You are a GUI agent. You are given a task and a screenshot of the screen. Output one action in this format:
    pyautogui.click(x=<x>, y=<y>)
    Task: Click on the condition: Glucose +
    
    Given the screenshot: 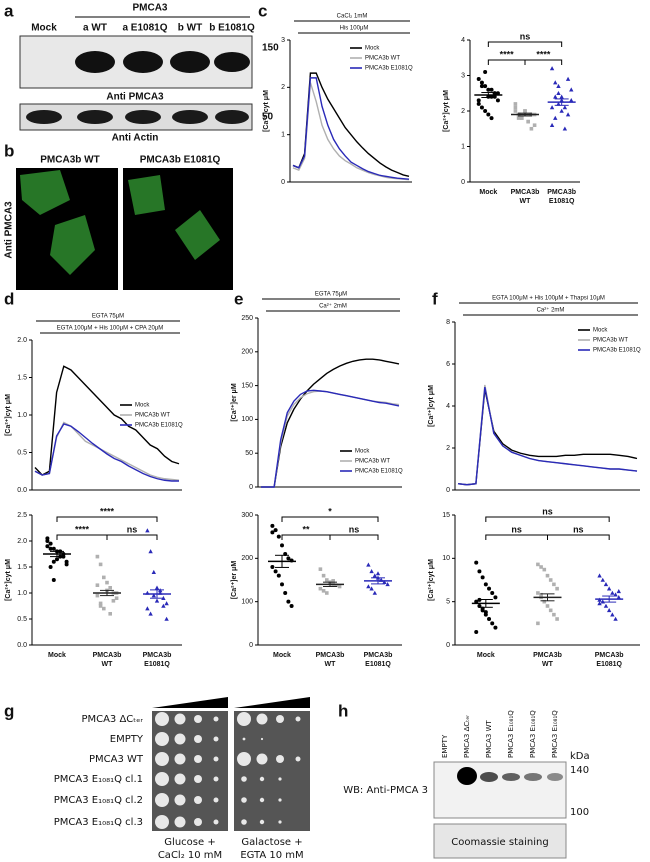 What is the action you would take?
    pyautogui.click(x=189, y=842)
    